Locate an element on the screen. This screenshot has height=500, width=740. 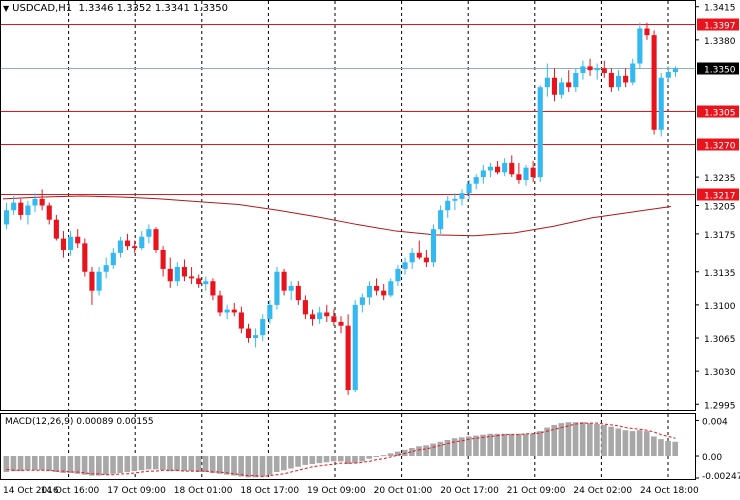
price-tick-label: 1.3235 is located at coordinates (720, 179).